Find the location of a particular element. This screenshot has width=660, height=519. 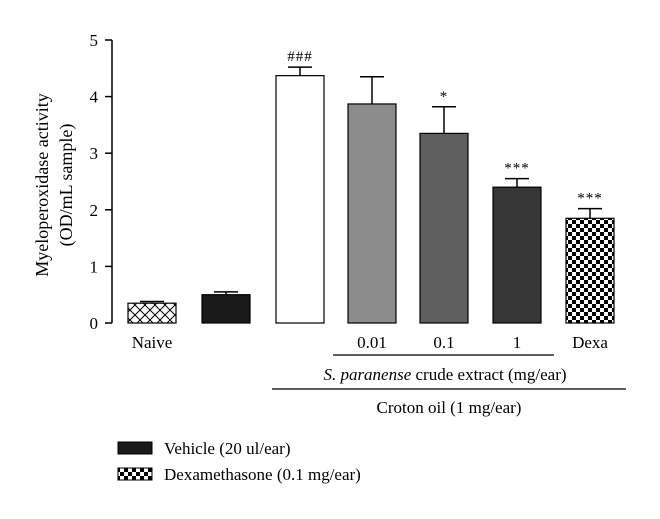

y-axis-unit: (OD/mL sample) is located at coordinates (66, 185).